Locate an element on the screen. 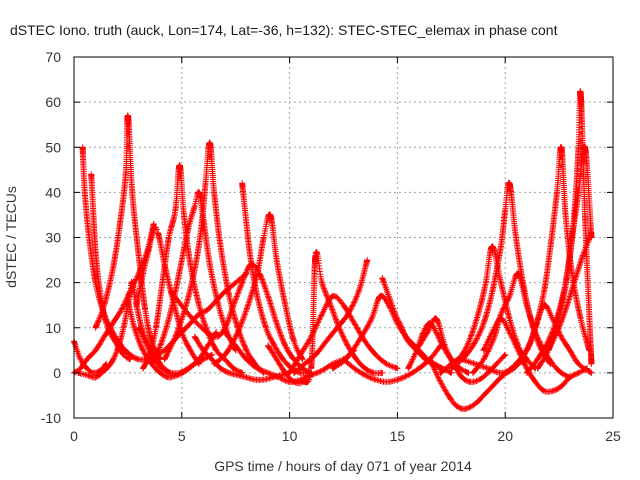 This screenshot has height=480, width=640. y-tick-label: 50 is located at coordinates (53, 147).